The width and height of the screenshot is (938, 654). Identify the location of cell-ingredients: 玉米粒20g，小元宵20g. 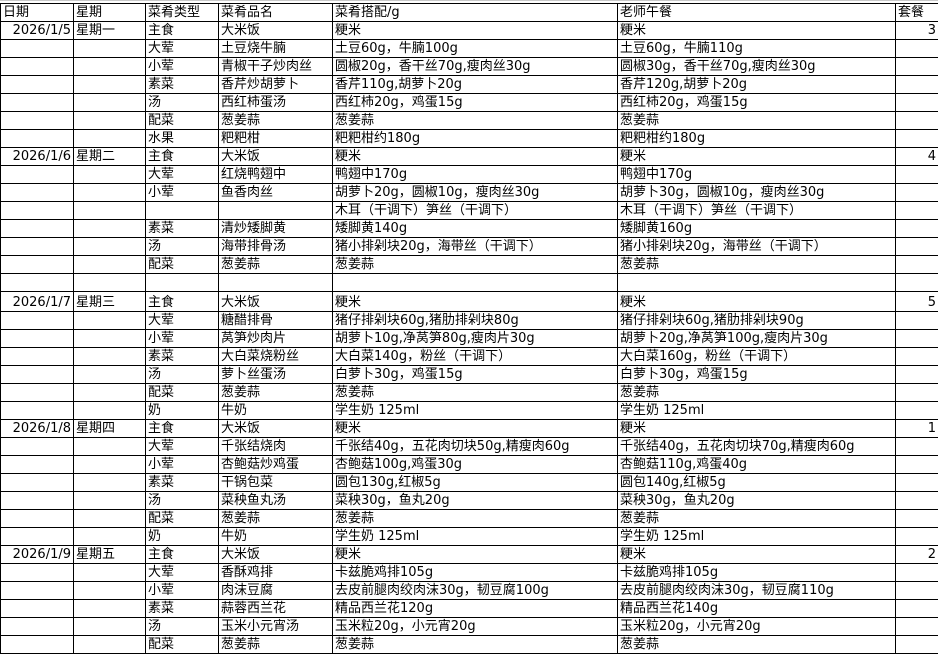
(475, 627).